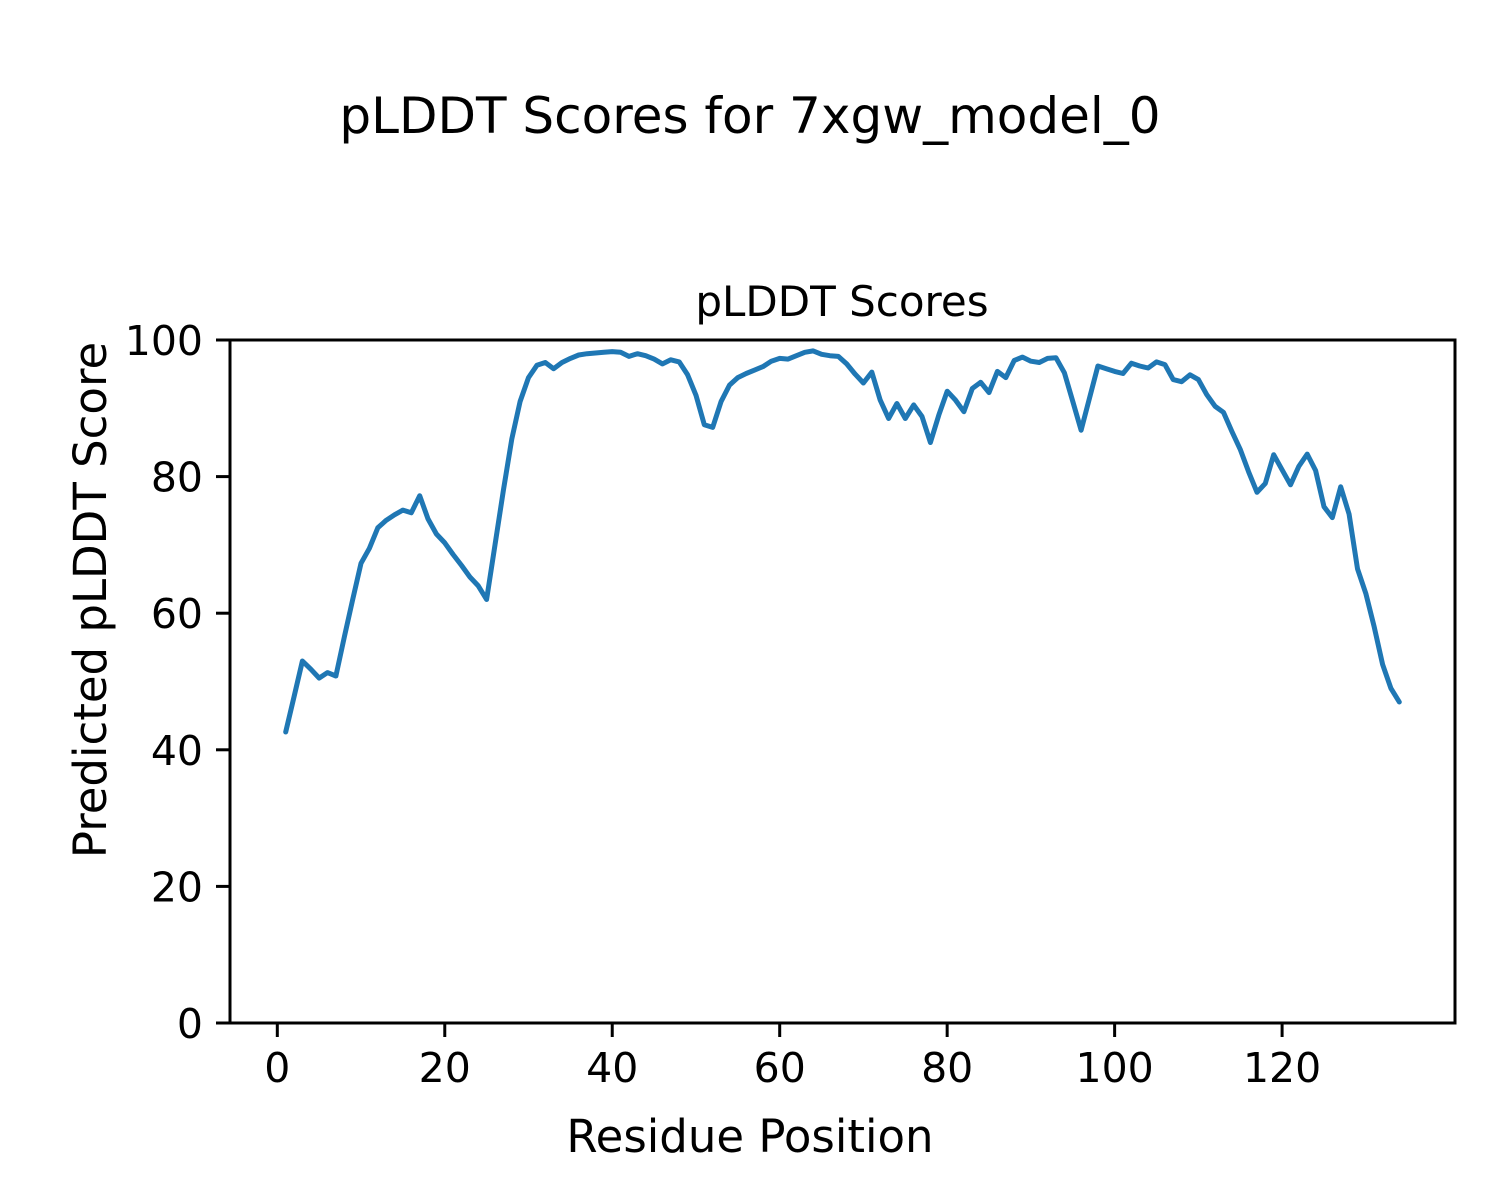 This screenshot has width=1500, height=1200. What do you see at coordinates (177, 682) in the screenshot?
I see `y-axis-ticks: 0 20 40 60 80 100` at bounding box center [177, 682].